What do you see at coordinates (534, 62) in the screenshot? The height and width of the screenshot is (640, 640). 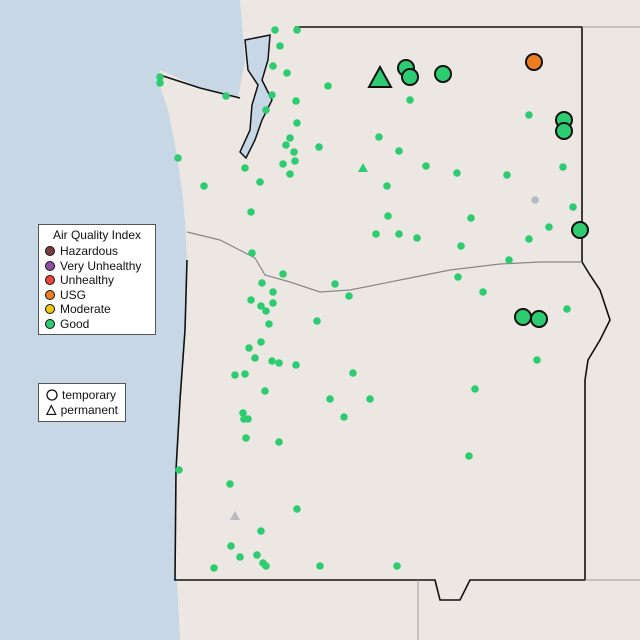 I see `monitor-marker-usg` at bounding box center [534, 62].